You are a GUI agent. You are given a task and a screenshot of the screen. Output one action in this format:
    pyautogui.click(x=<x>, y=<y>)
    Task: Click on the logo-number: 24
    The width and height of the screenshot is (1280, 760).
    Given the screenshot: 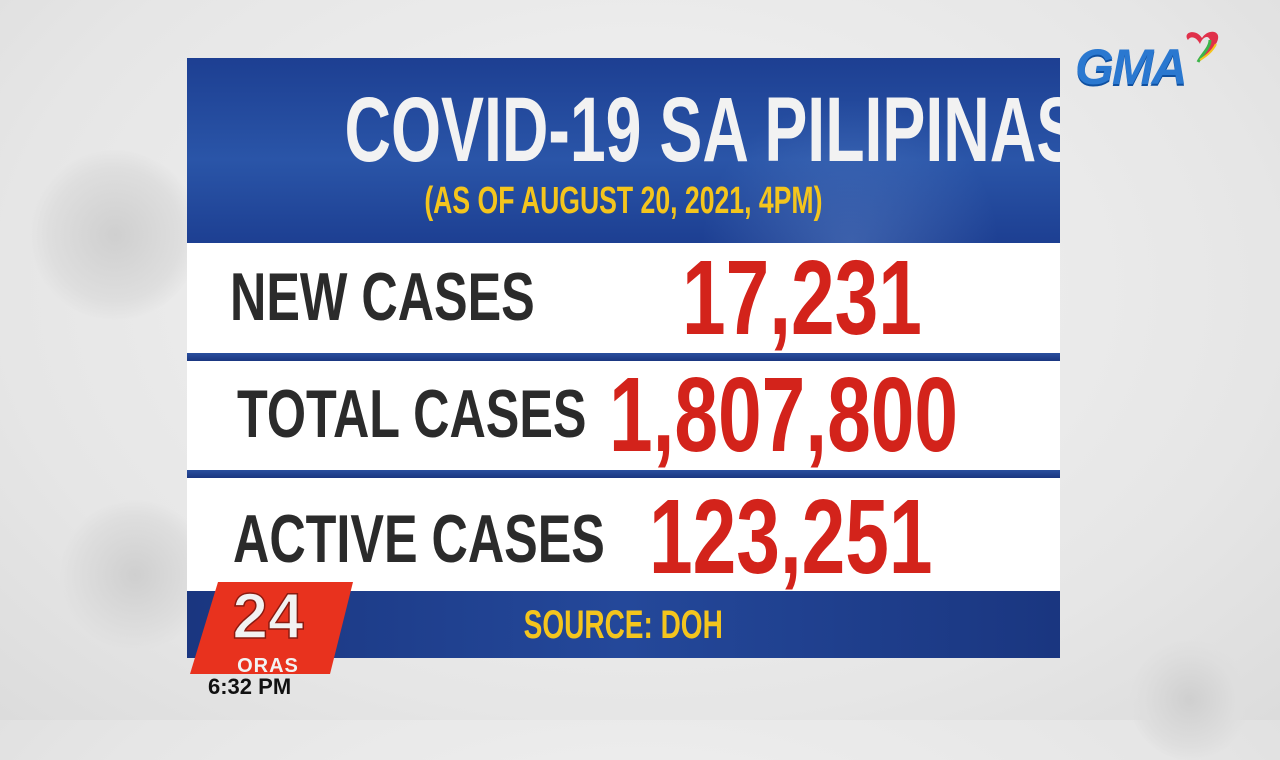 What is the action you would take?
    pyautogui.click(x=268, y=617)
    